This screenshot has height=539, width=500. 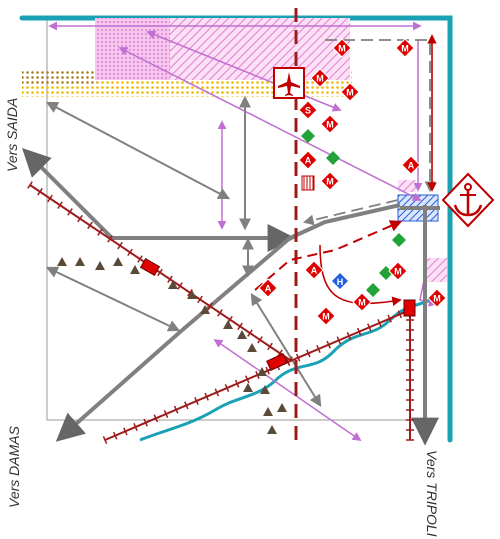 I want to click on railway-north, so click(x=410, y=375).